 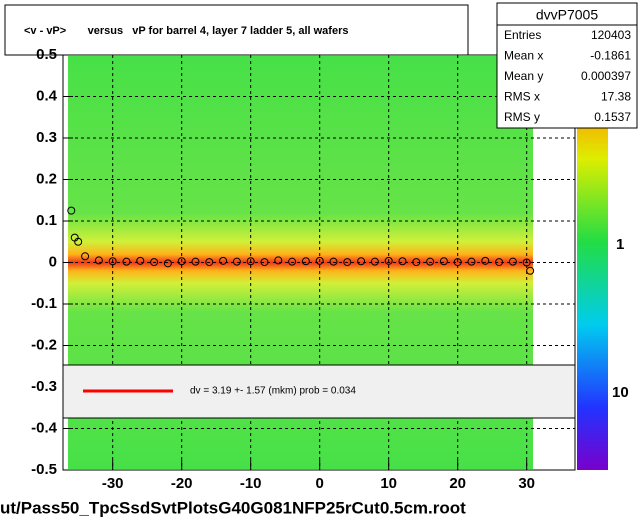 I want to click on title-box, so click(x=236, y=30).